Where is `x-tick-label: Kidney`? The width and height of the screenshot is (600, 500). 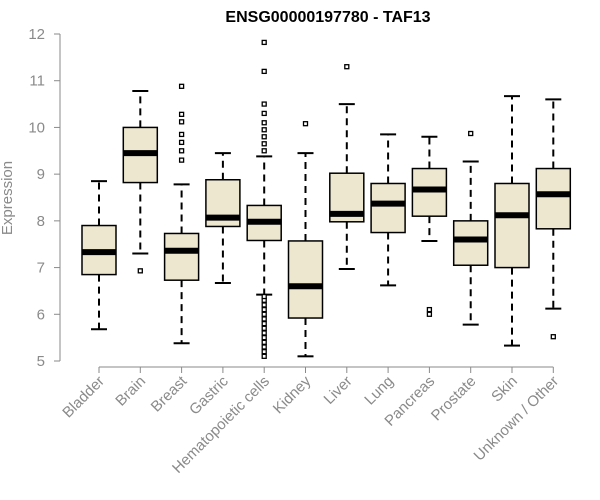 x-tick-label: Kidney is located at coordinates (292, 394).